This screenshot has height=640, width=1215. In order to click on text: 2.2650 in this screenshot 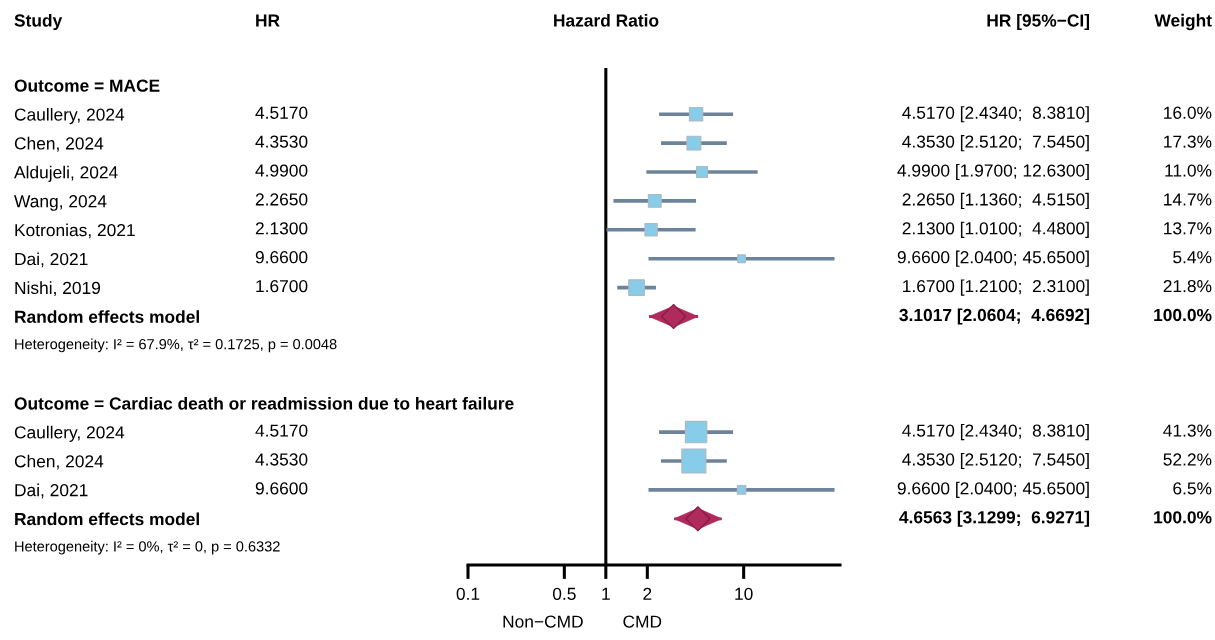, I will do `click(281, 199)`.